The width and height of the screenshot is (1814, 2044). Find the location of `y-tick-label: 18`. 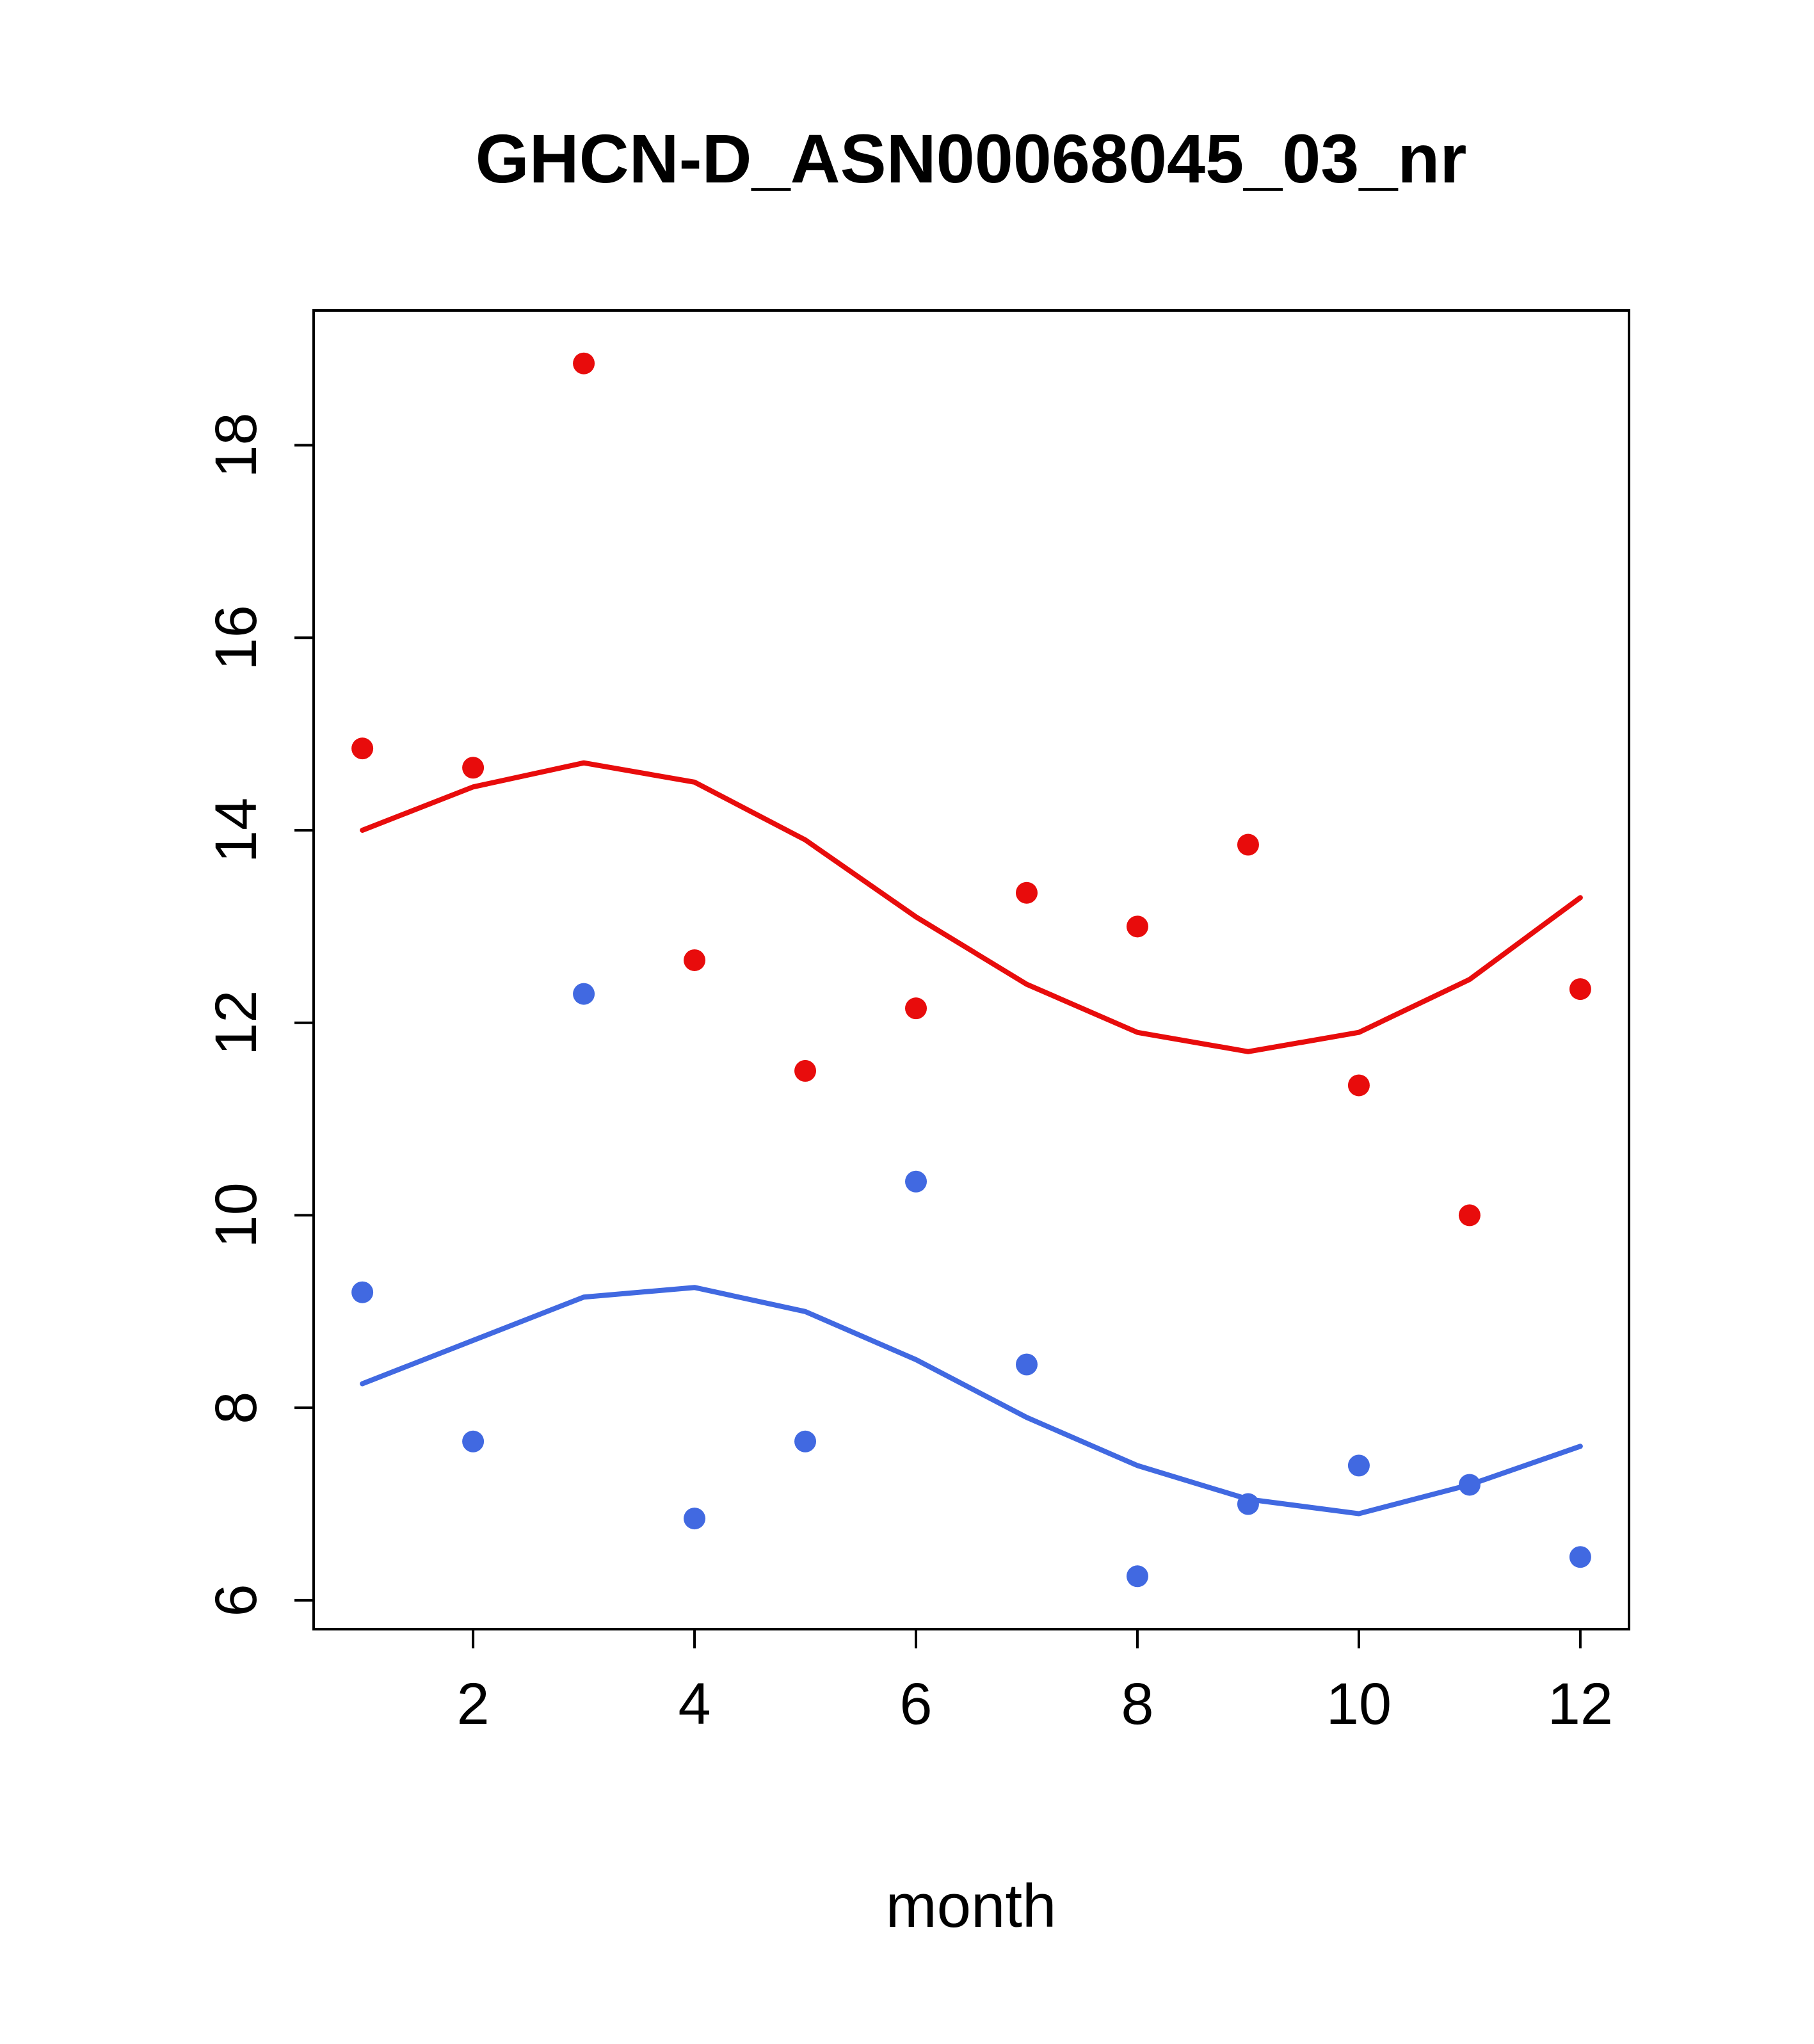

y-tick-label: 18 is located at coordinates (236, 445).